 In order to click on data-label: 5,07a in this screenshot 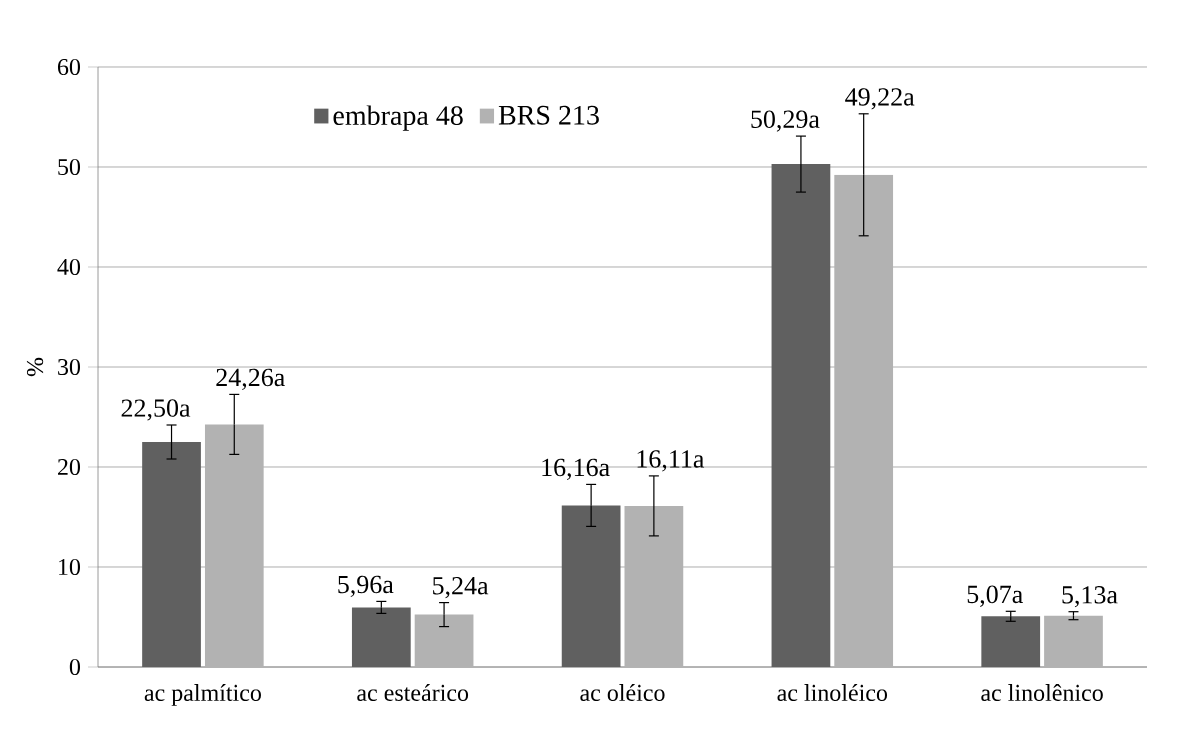, I will do `click(995, 596)`.